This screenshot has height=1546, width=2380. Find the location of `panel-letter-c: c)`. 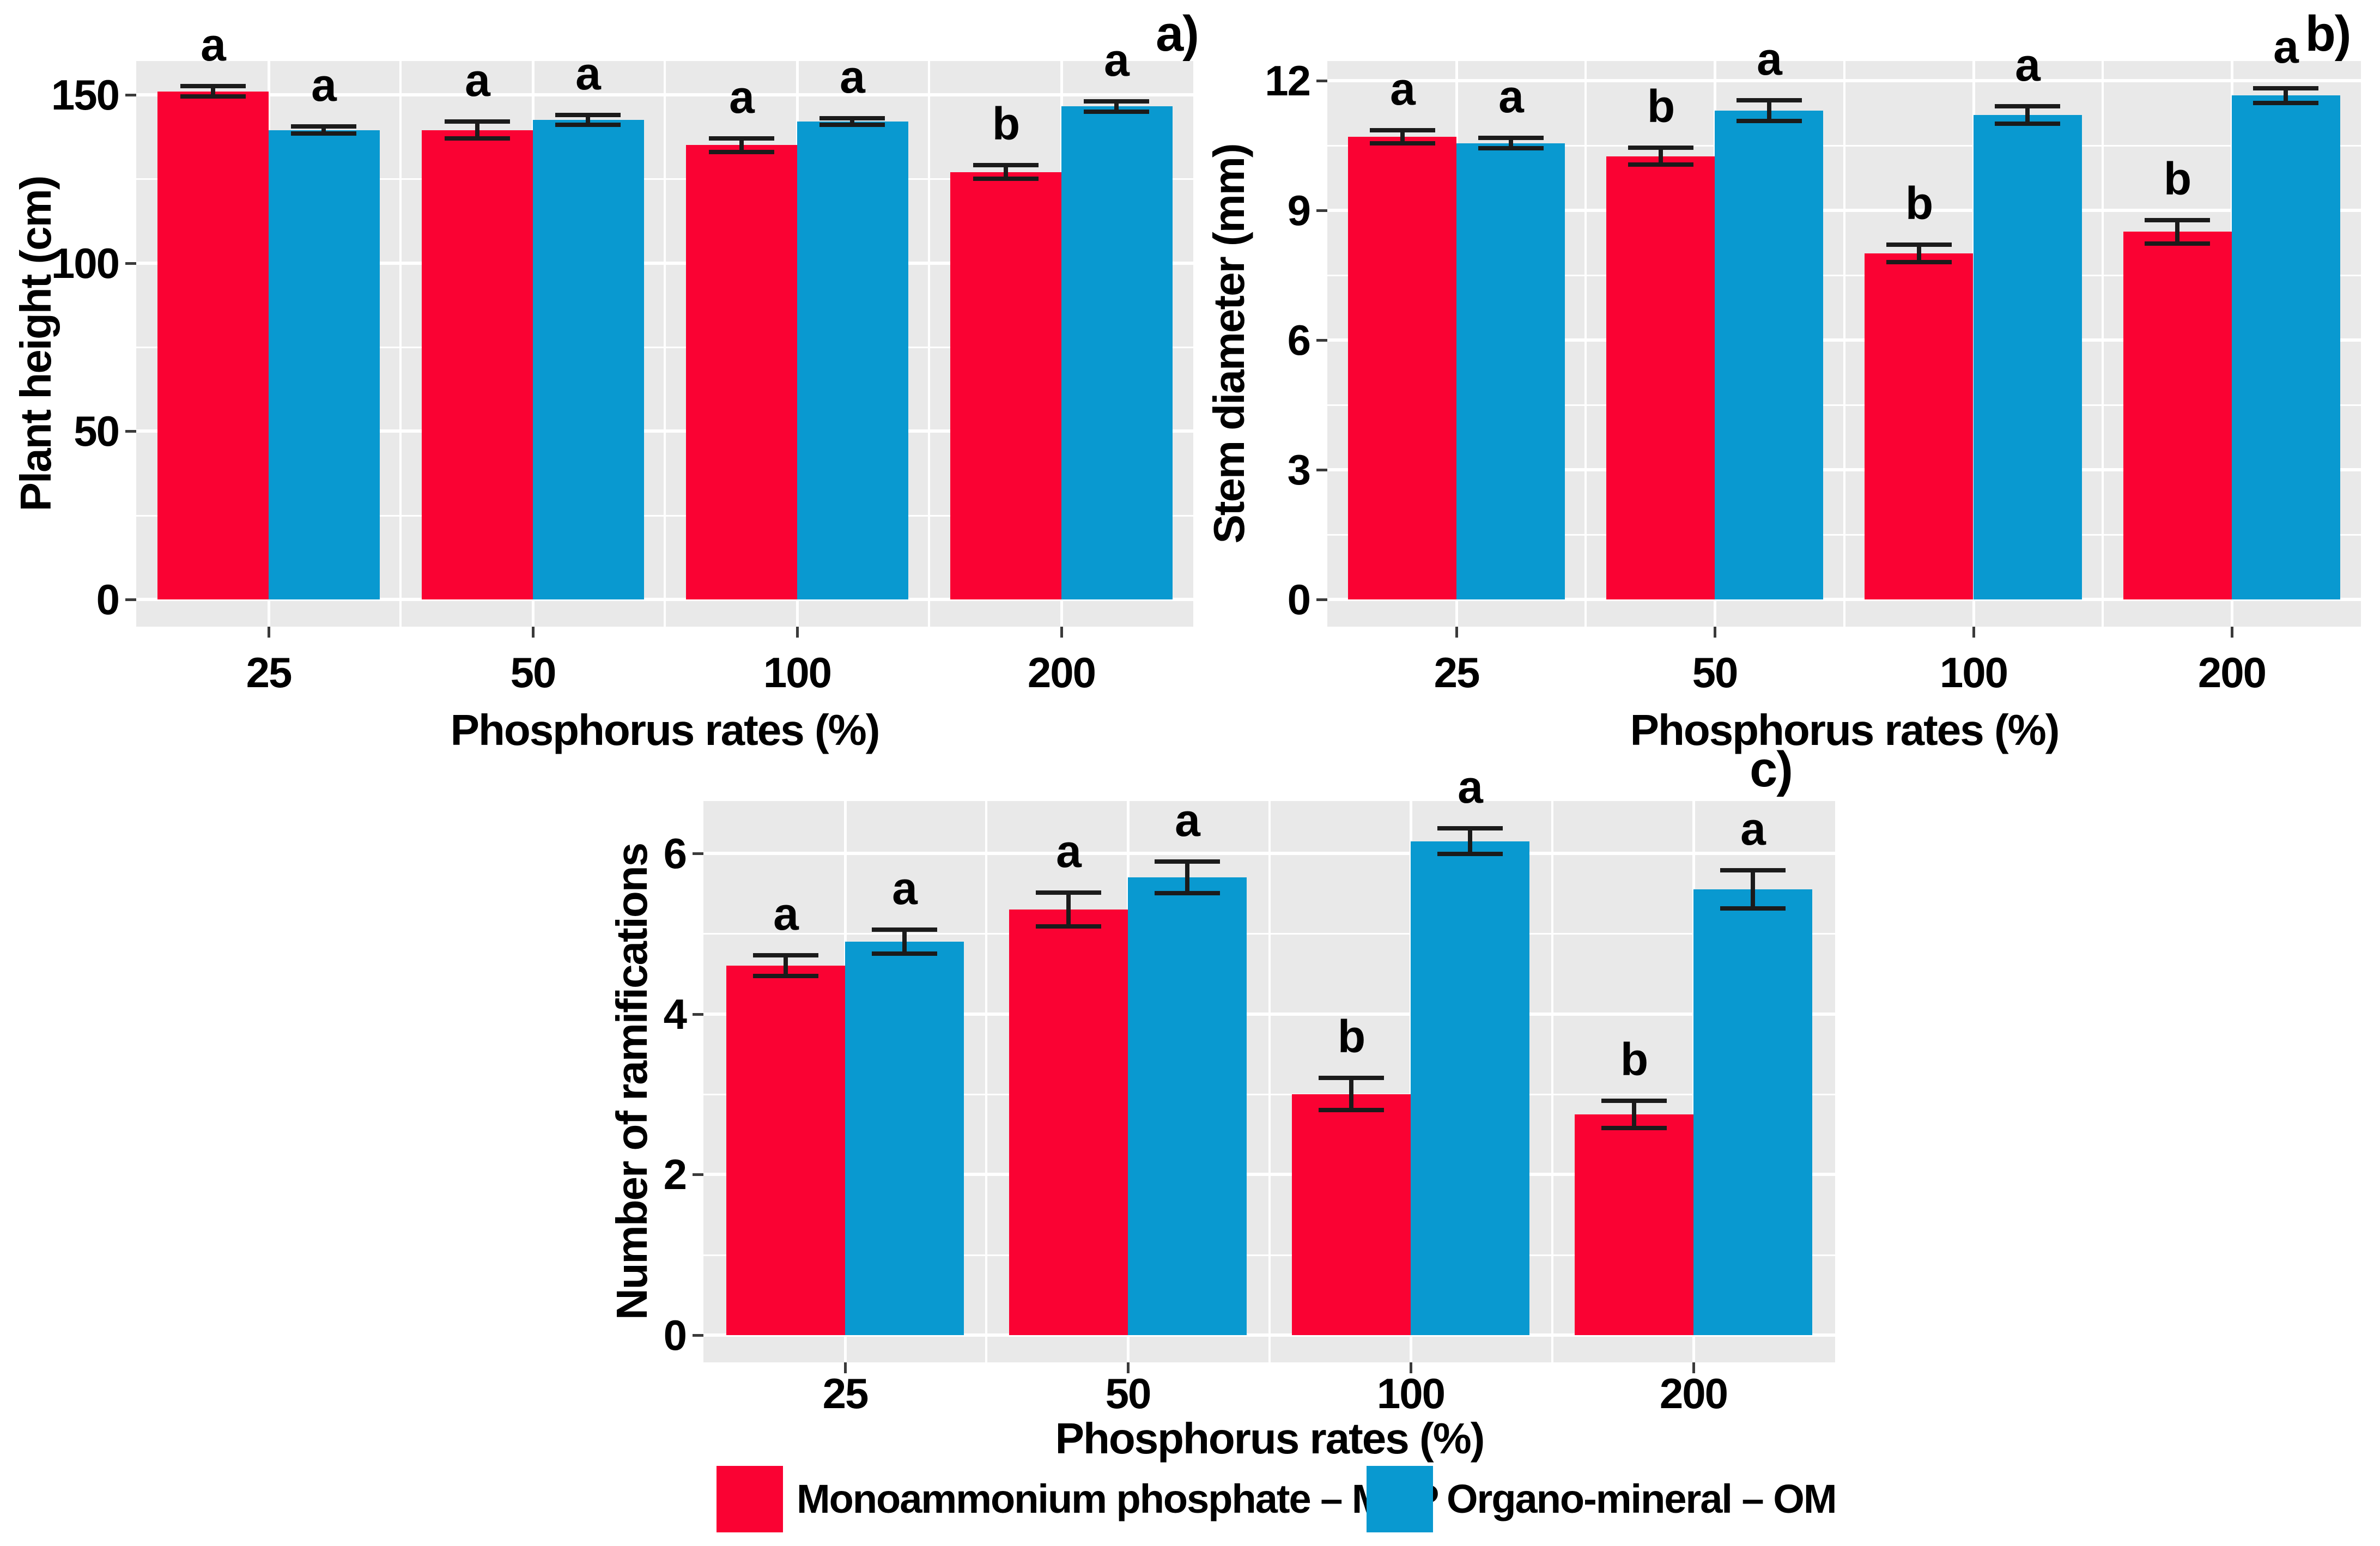

panel-letter-c: c) is located at coordinates (1771, 770).